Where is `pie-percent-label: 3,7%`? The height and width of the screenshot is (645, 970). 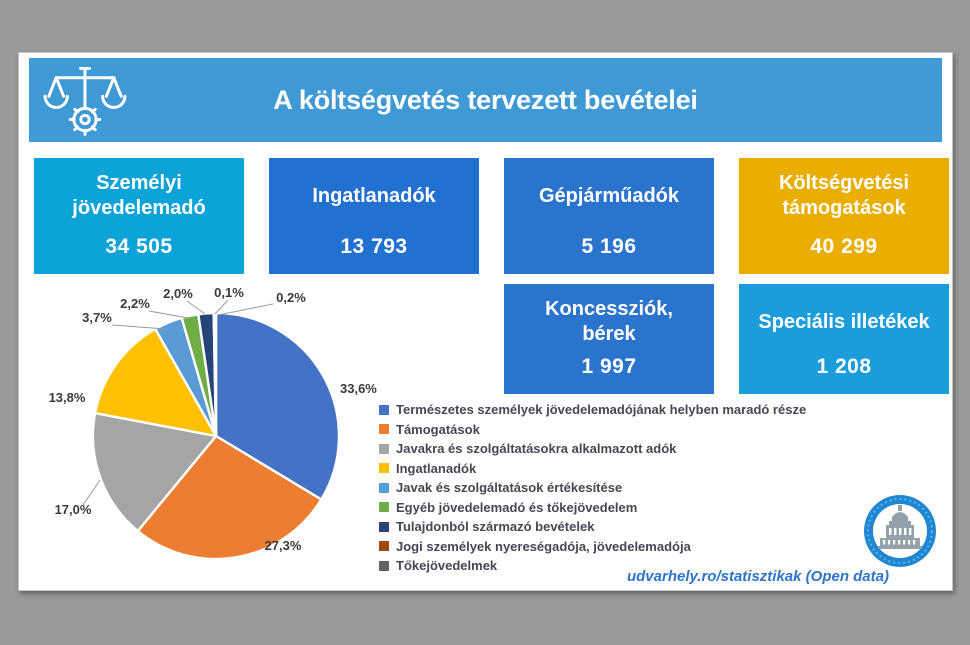
pie-percent-label: 3,7% is located at coordinates (97, 317).